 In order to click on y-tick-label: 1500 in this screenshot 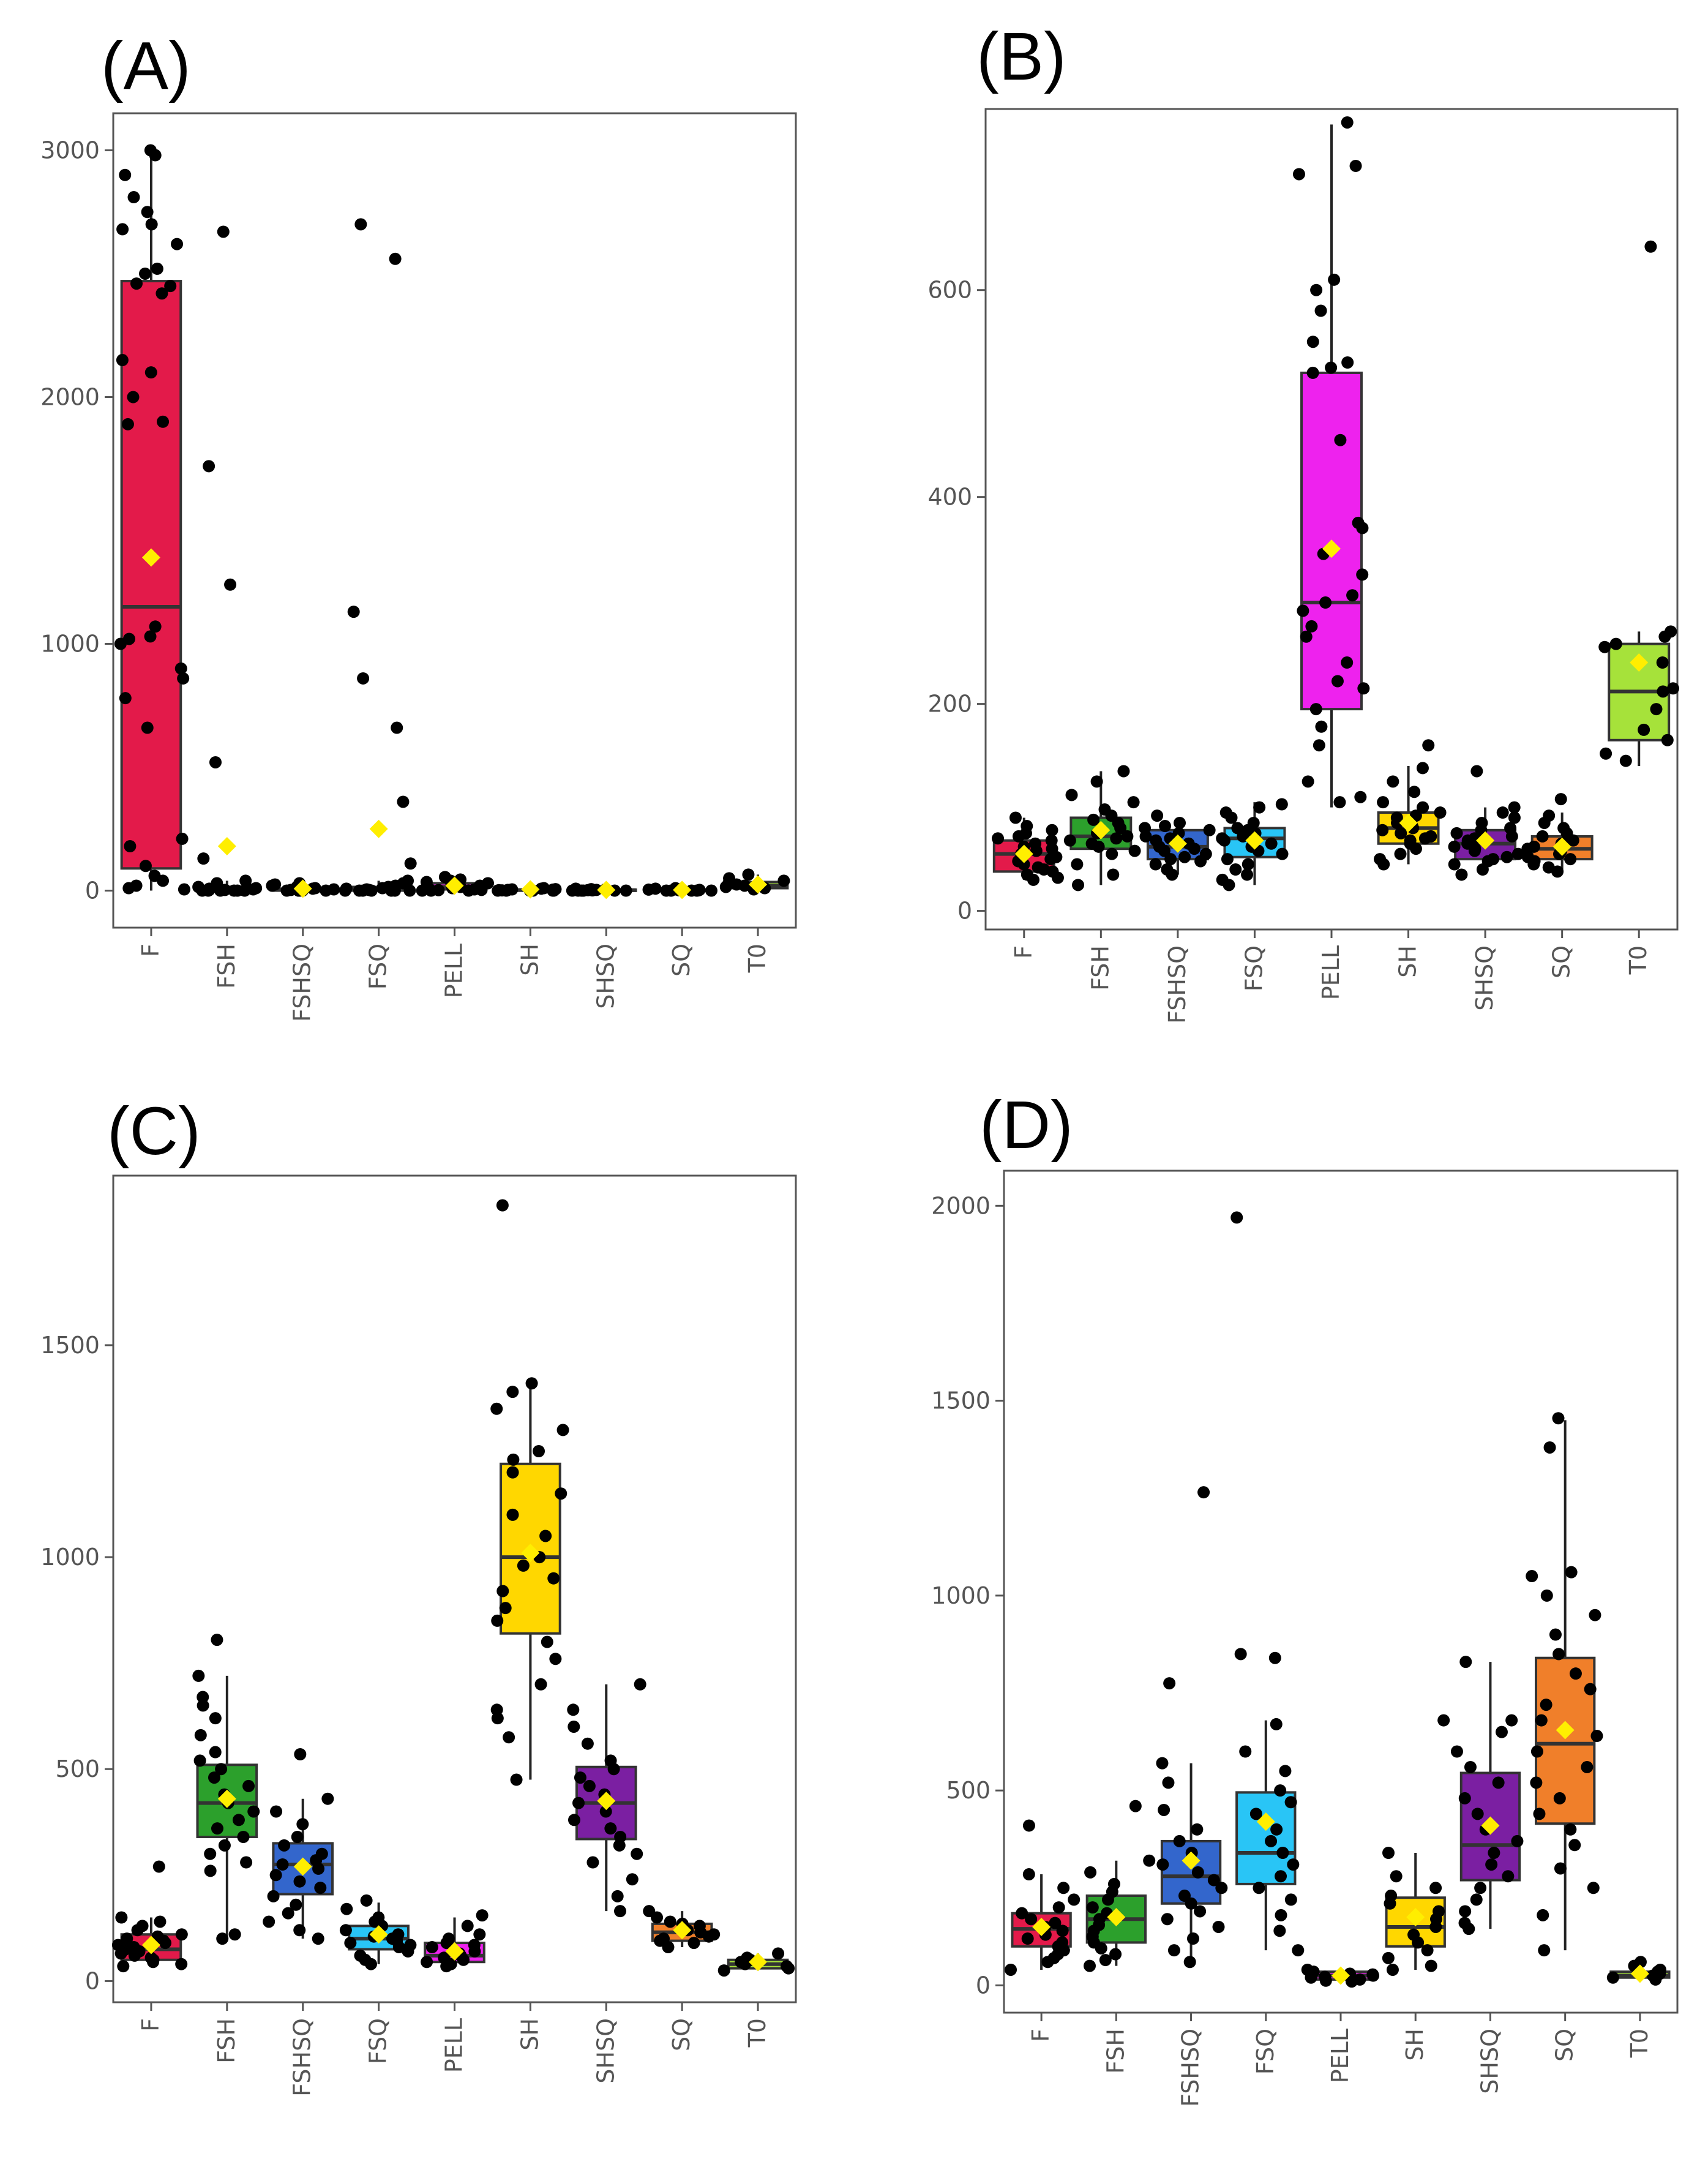, I will do `click(961, 1400)`.